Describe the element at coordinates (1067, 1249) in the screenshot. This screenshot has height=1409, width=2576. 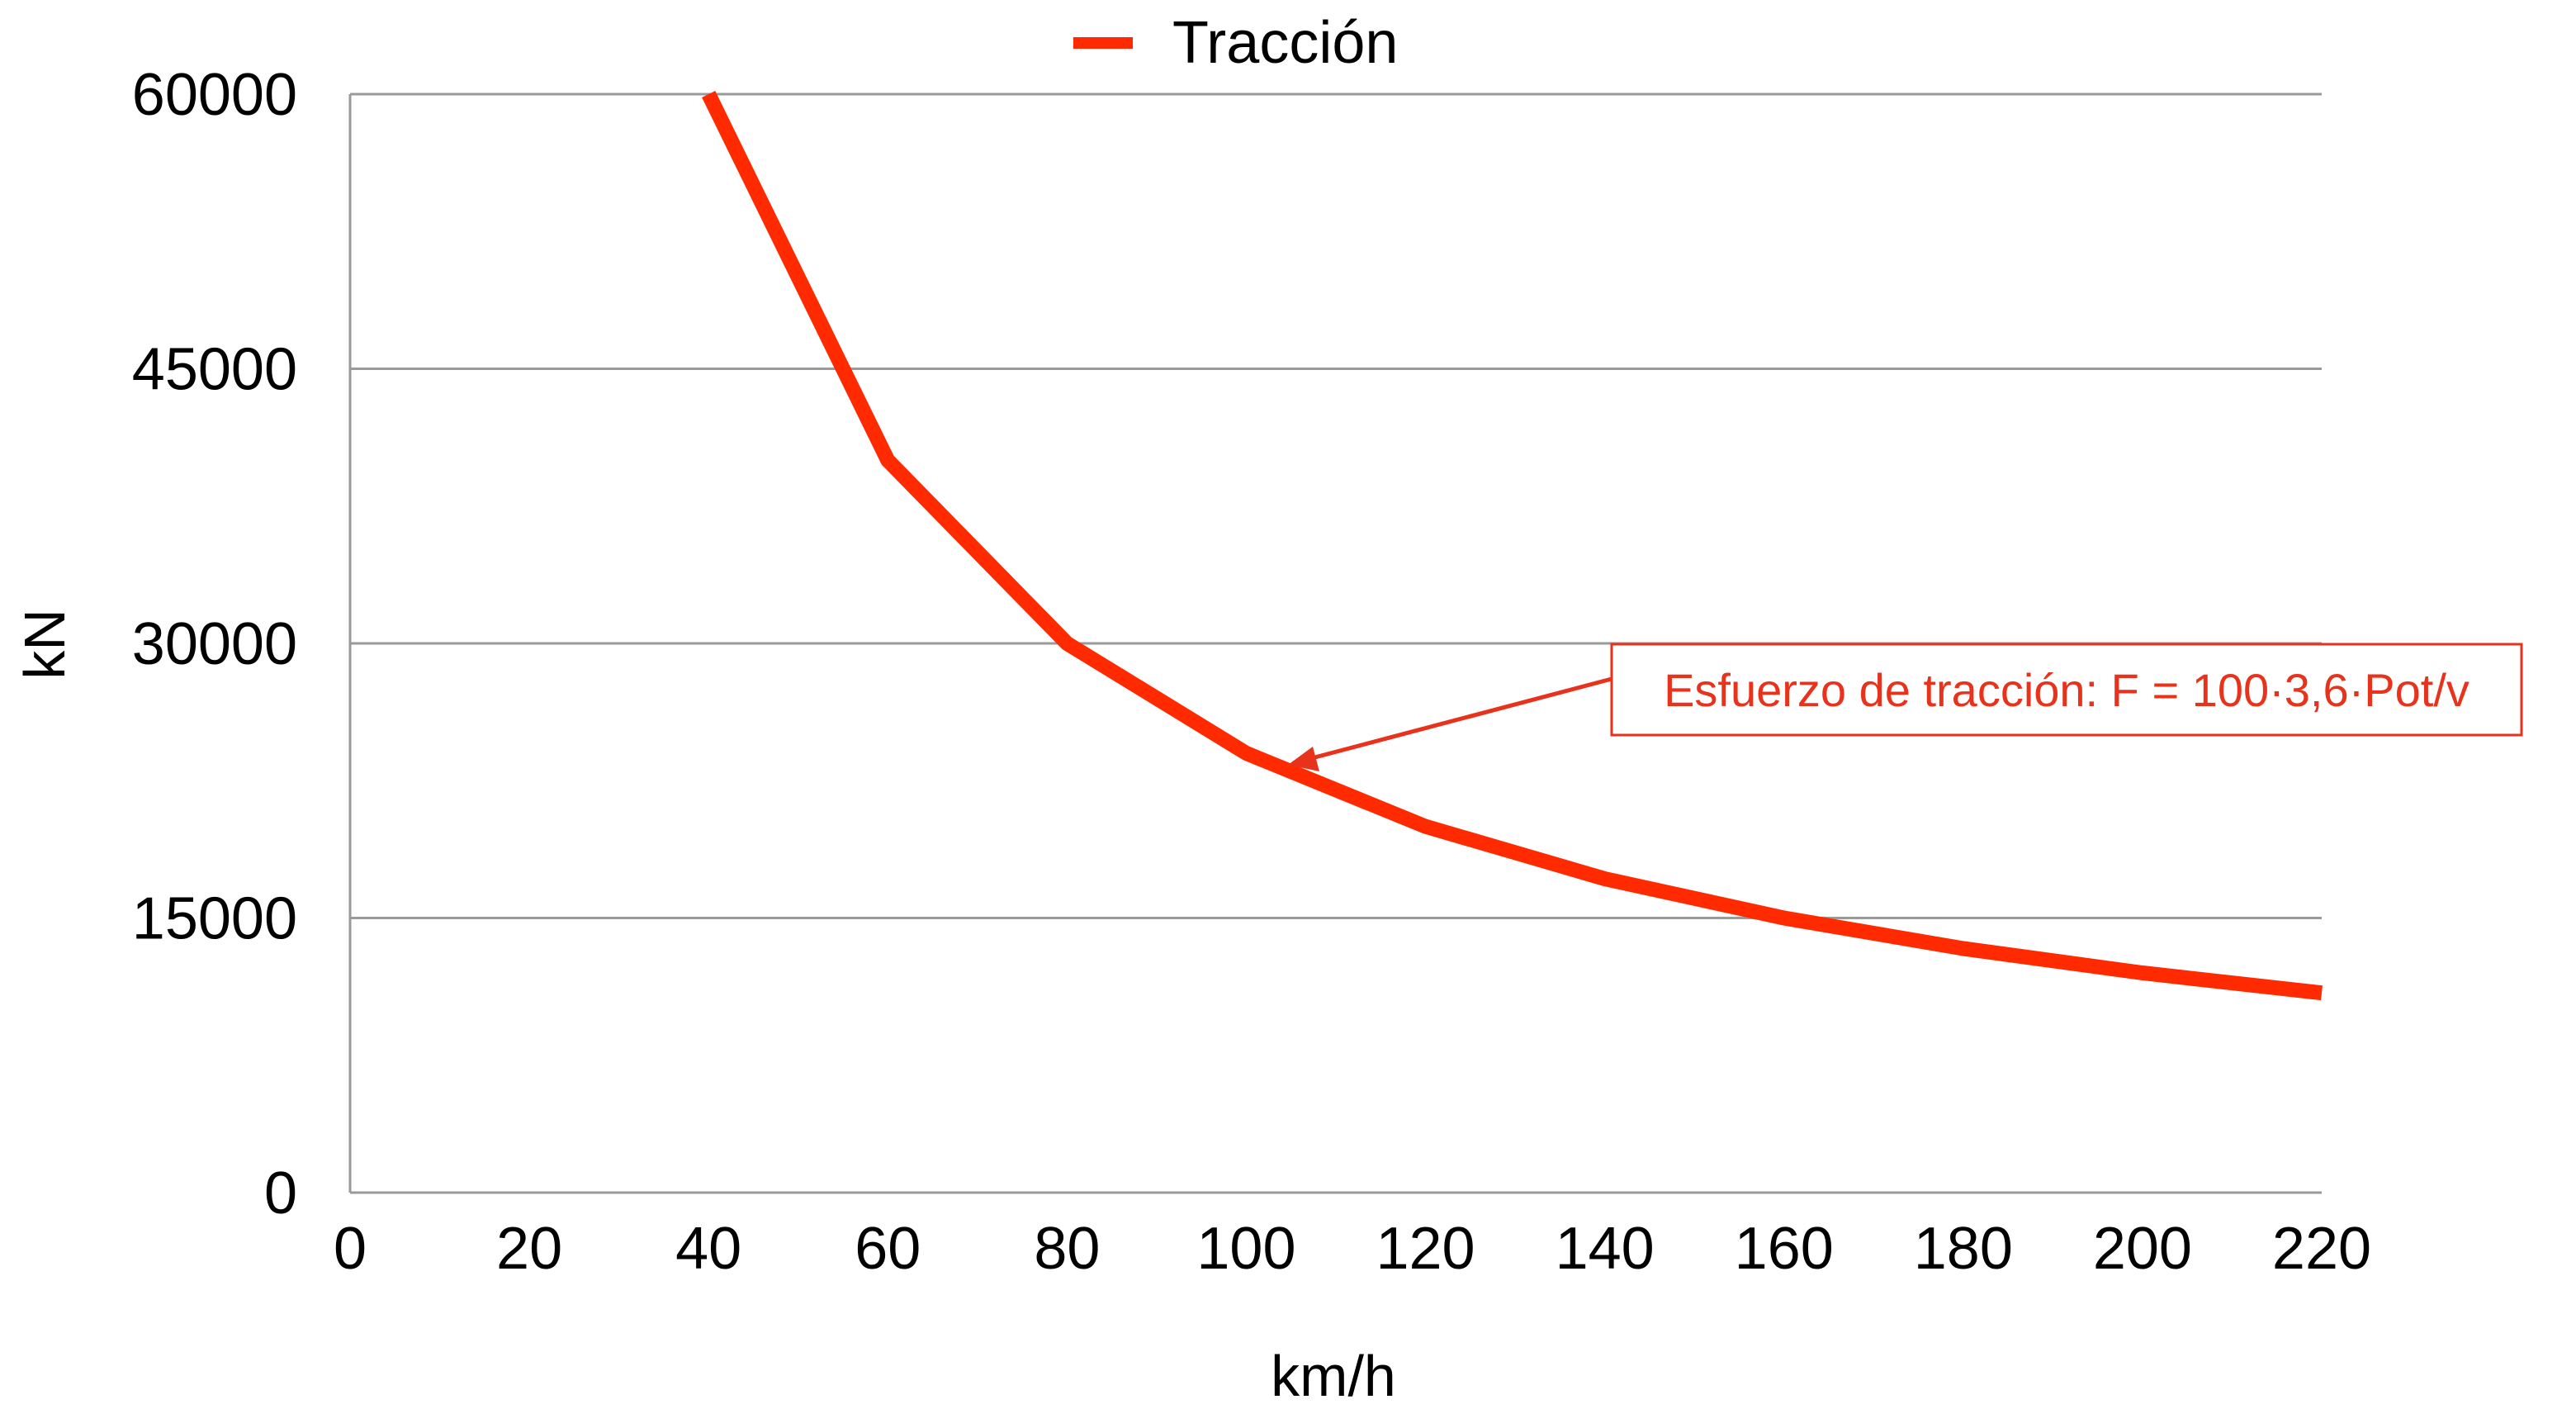
I see `x-tick-label: 80` at that location.